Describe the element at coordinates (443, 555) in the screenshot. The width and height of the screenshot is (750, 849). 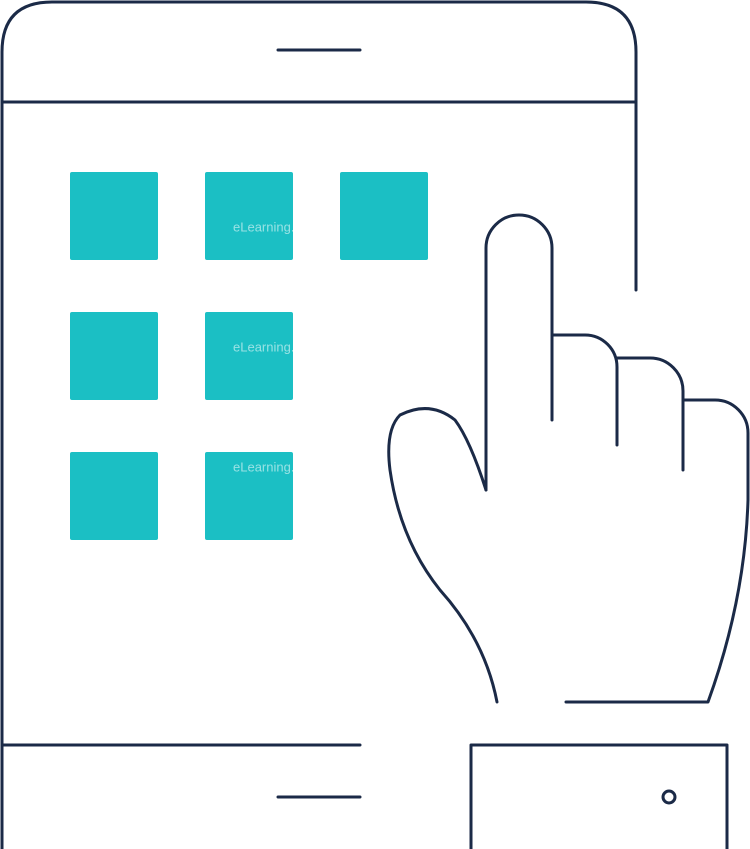
I see `thumb` at that location.